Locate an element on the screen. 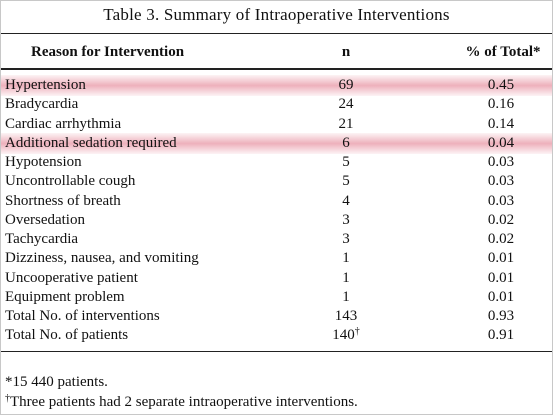 This screenshot has width=553, height=415. footnote: *15 440 patients. is located at coordinates (56, 382).